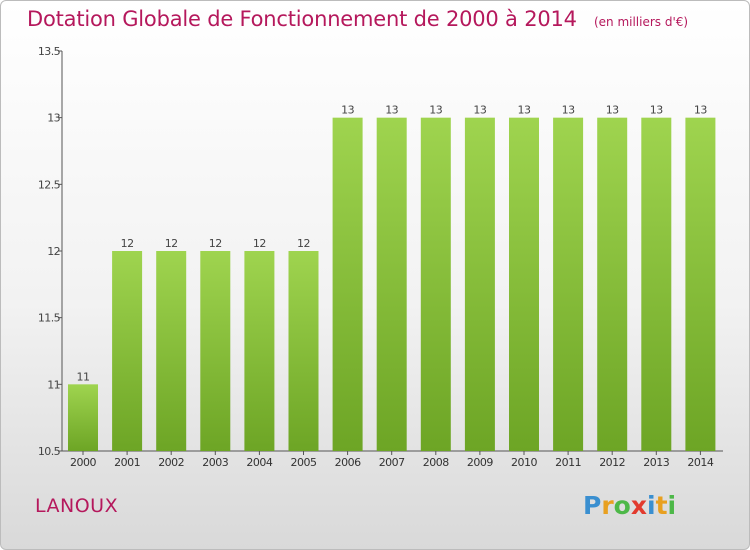 Image resolution: width=750 pixels, height=550 pixels. Describe the element at coordinates (622, 505) in the screenshot. I see `logo-letter: o` at that location.